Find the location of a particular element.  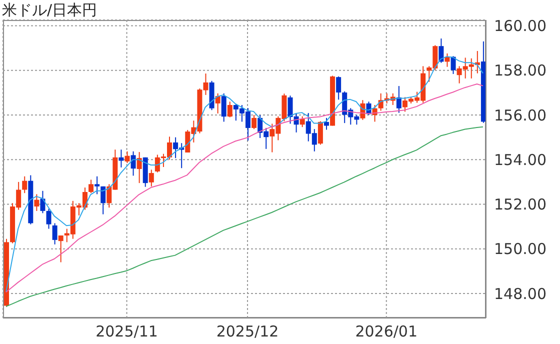

y-tick-label: 158.00 is located at coordinates (520, 71).